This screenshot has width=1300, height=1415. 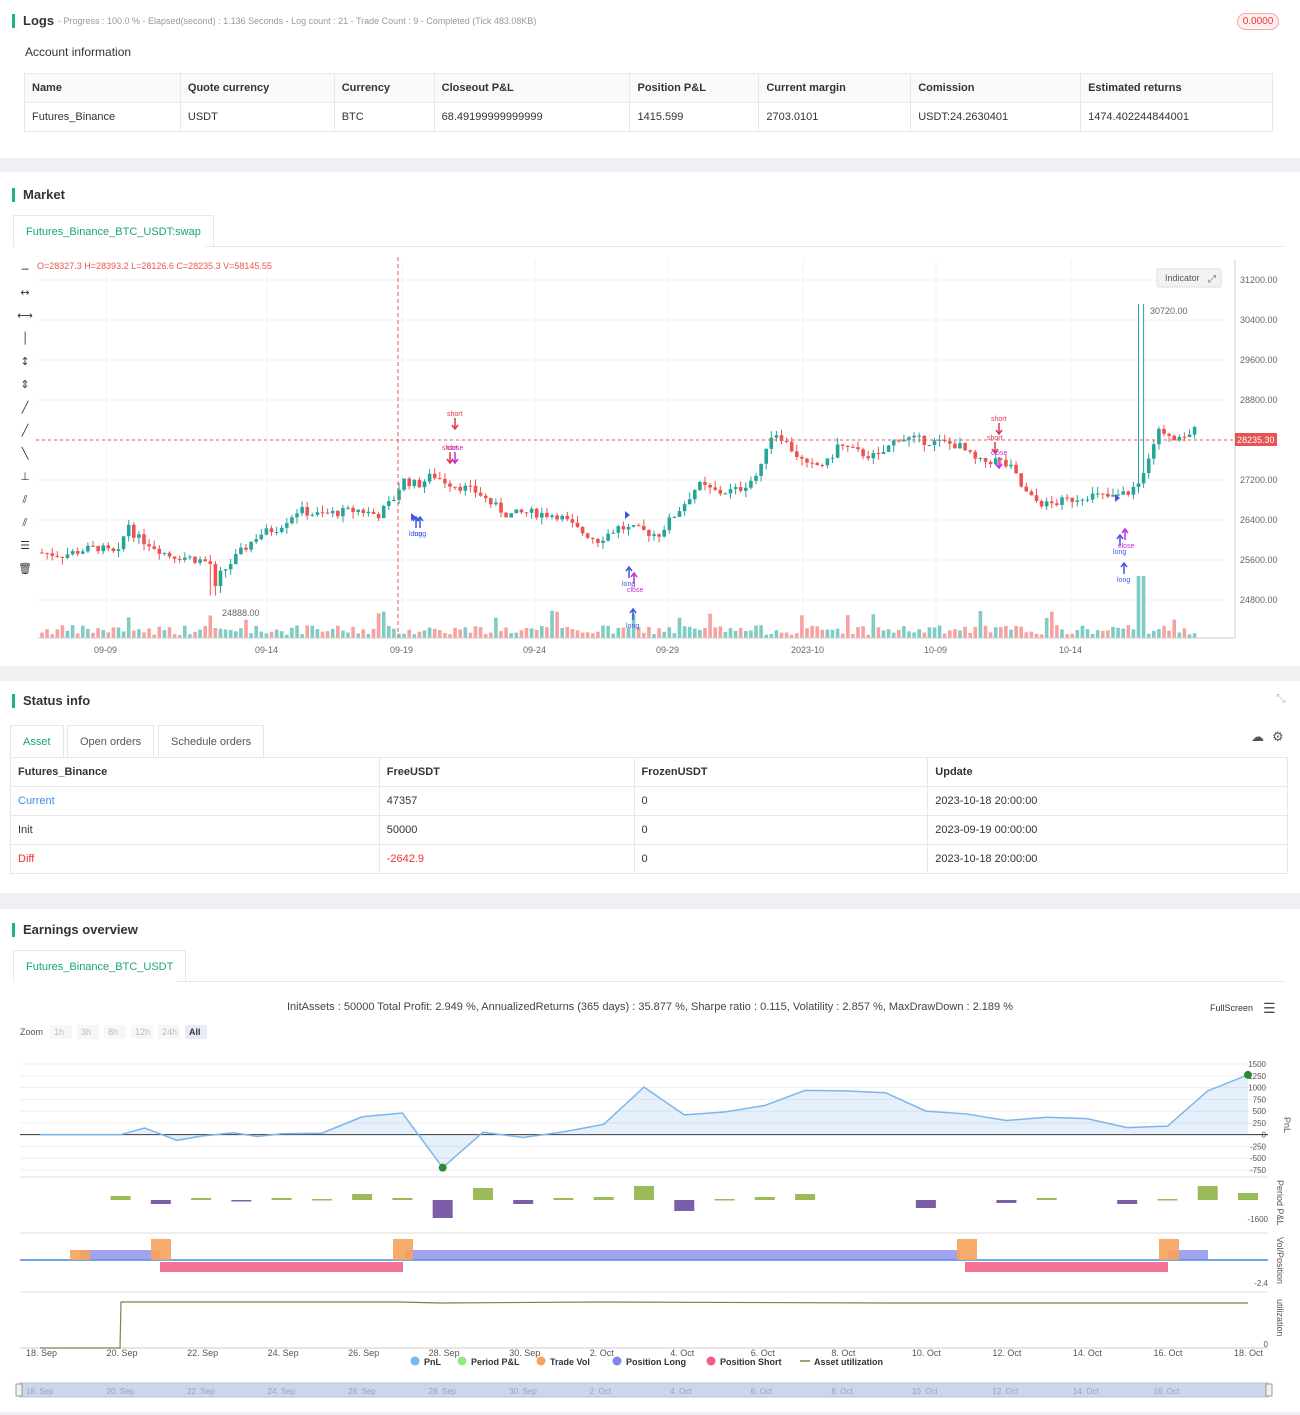 I want to click on fib-retracement-icon: ☰, so click(x=25, y=545).